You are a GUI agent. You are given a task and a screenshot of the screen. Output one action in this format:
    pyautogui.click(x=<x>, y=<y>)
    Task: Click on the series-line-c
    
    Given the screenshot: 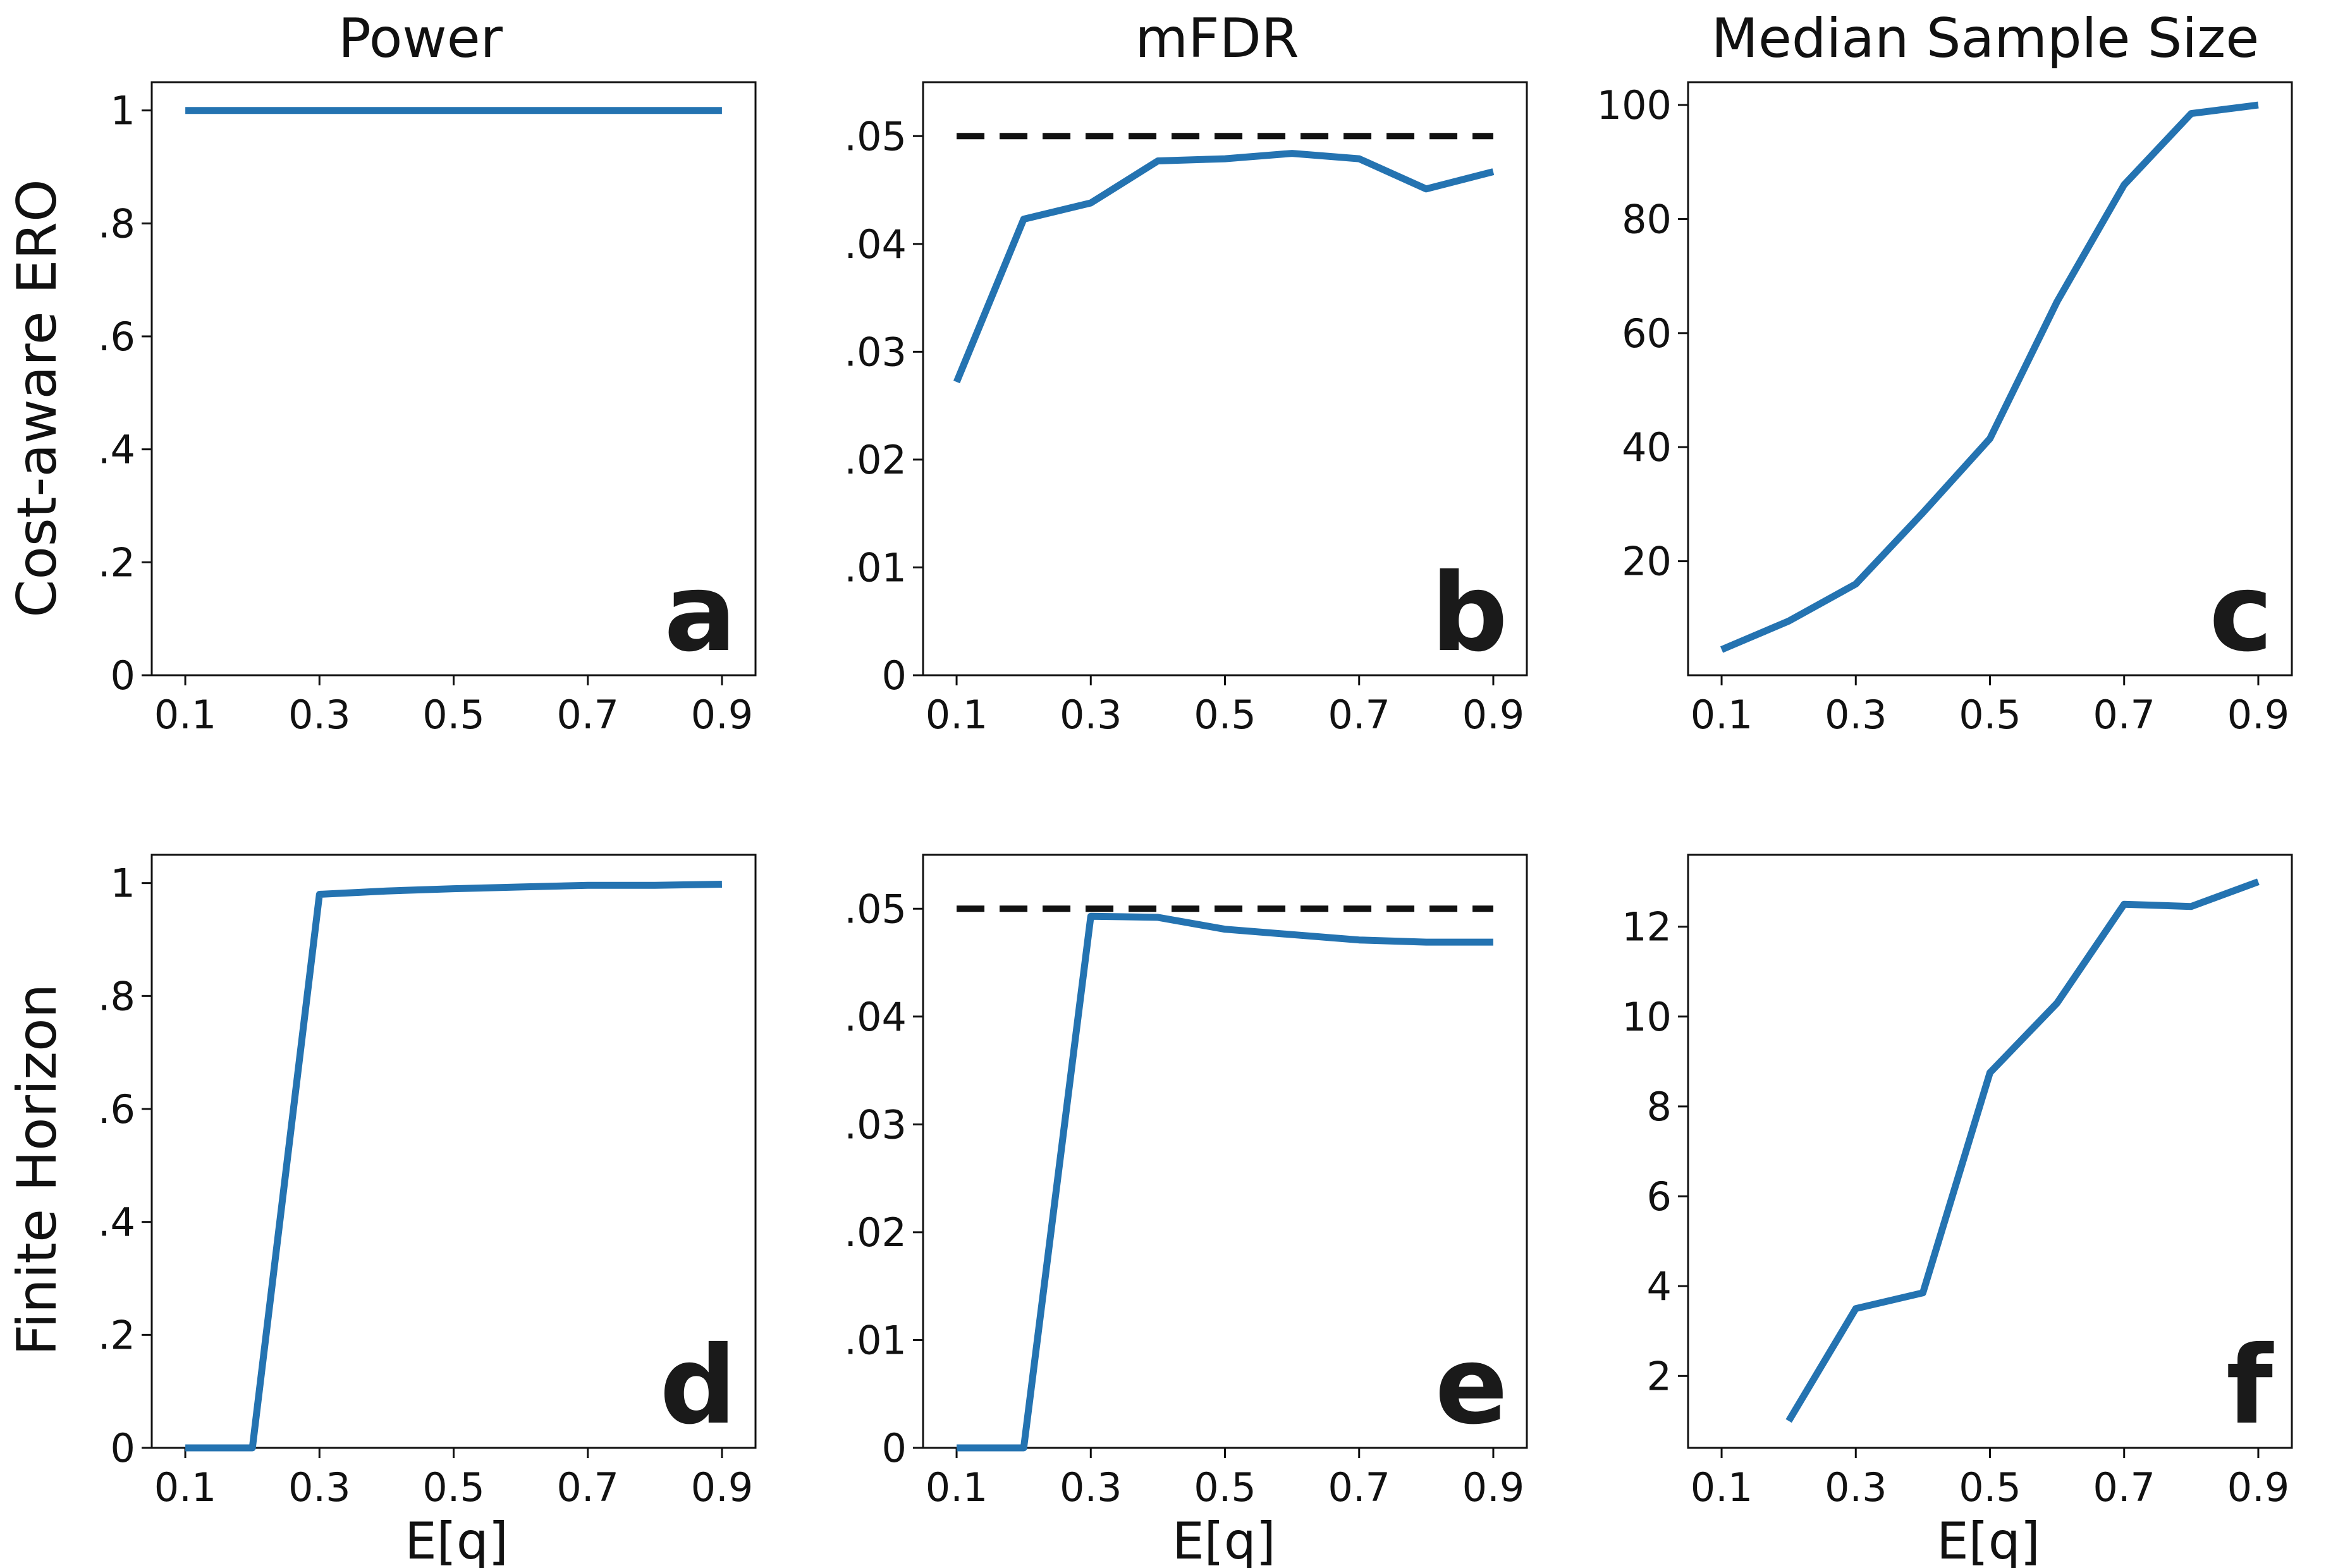 What is the action you would take?
    pyautogui.click(x=1989, y=377)
    